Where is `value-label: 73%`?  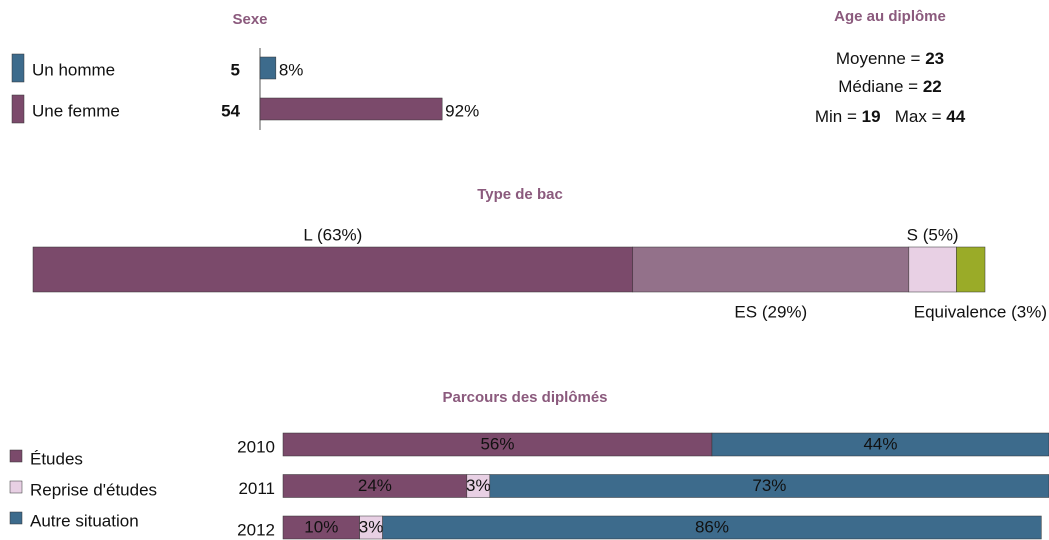
value-label: 73% is located at coordinates (769, 485).